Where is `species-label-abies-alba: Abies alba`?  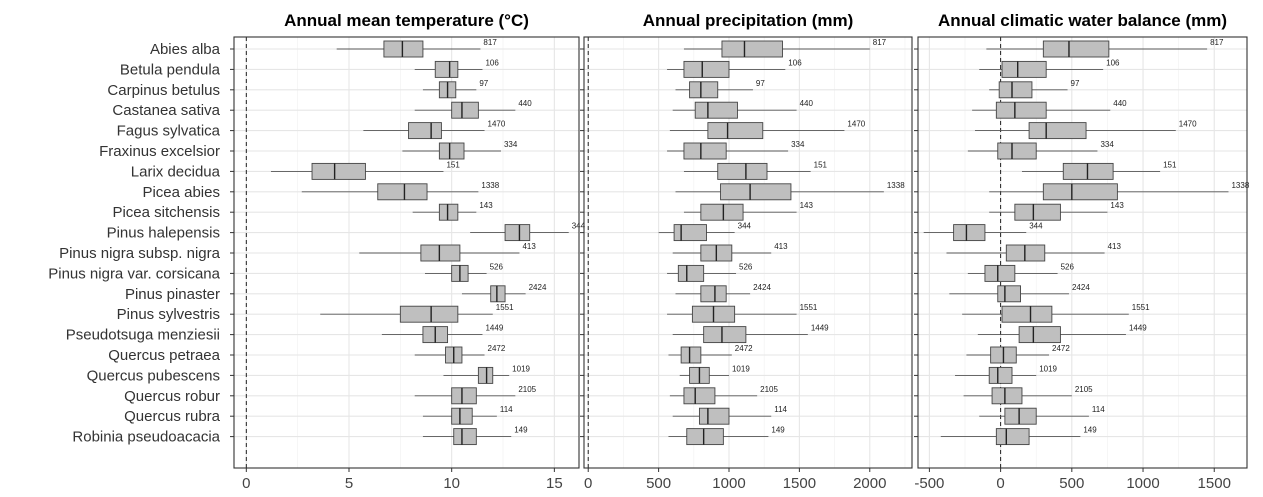 species-label-abies-alba: Abies alba is located at coordinates (185, 49).